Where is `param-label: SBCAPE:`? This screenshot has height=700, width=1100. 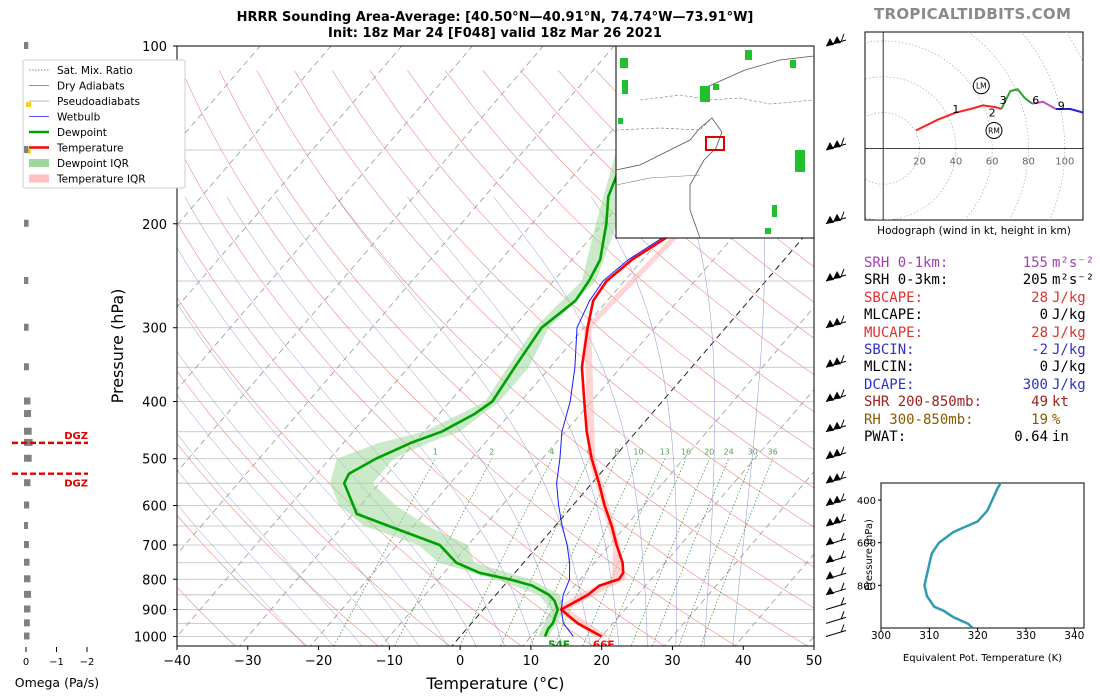
param-label: SBCAPE: is located at coordinates (894, 297).